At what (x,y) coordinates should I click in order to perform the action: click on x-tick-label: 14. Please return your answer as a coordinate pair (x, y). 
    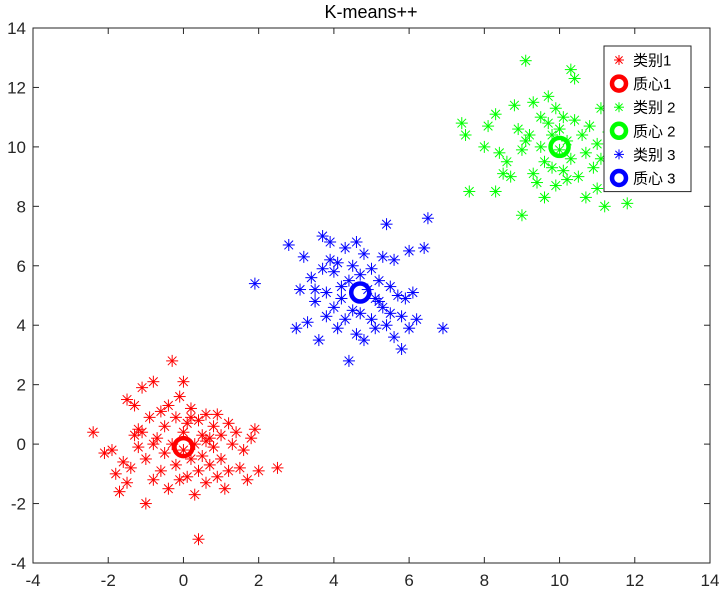
    Looking at the image, I should click on (710, 580).